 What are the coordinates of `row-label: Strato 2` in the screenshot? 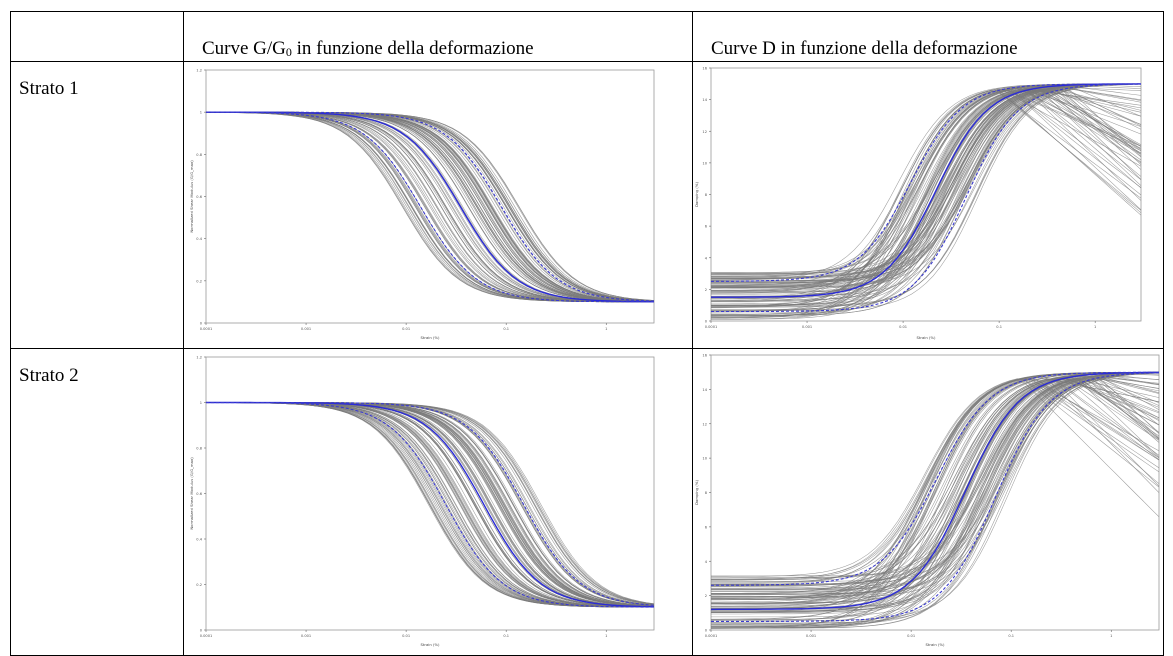 It's located at (49, 375).